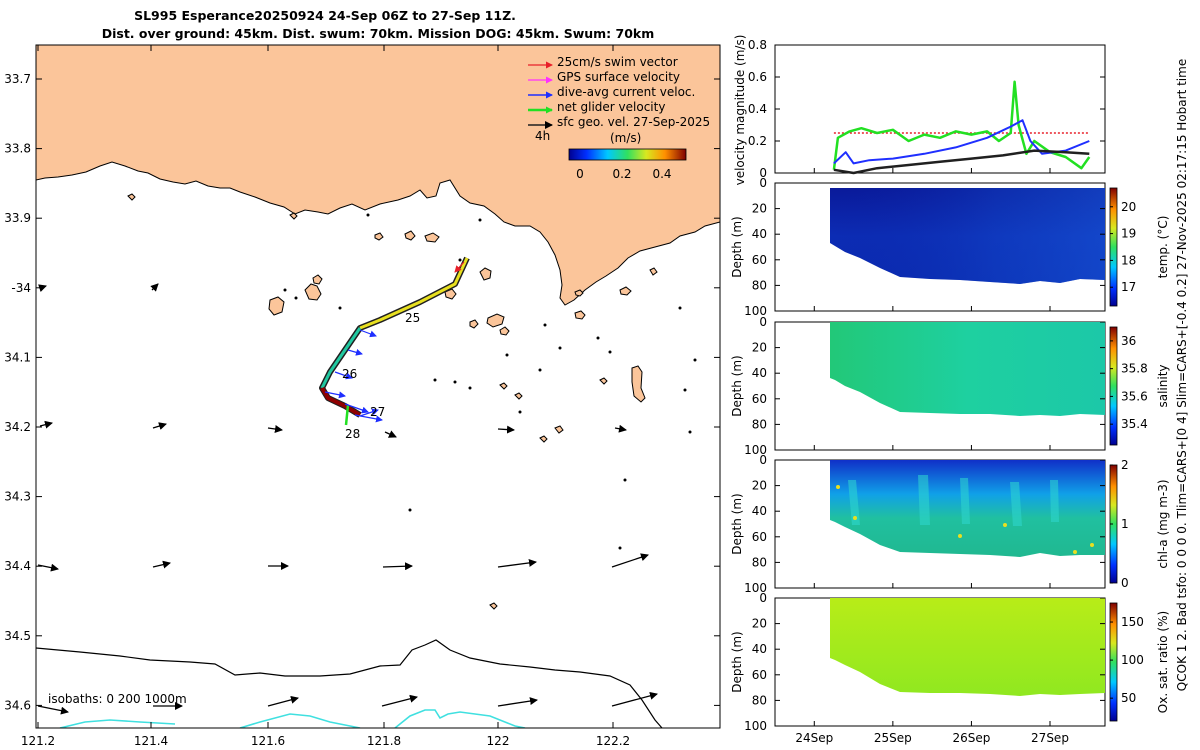  I want to click on velocity-y-ticks: 0 0.2 0.4 0.6 0.8, so click(926, 109).